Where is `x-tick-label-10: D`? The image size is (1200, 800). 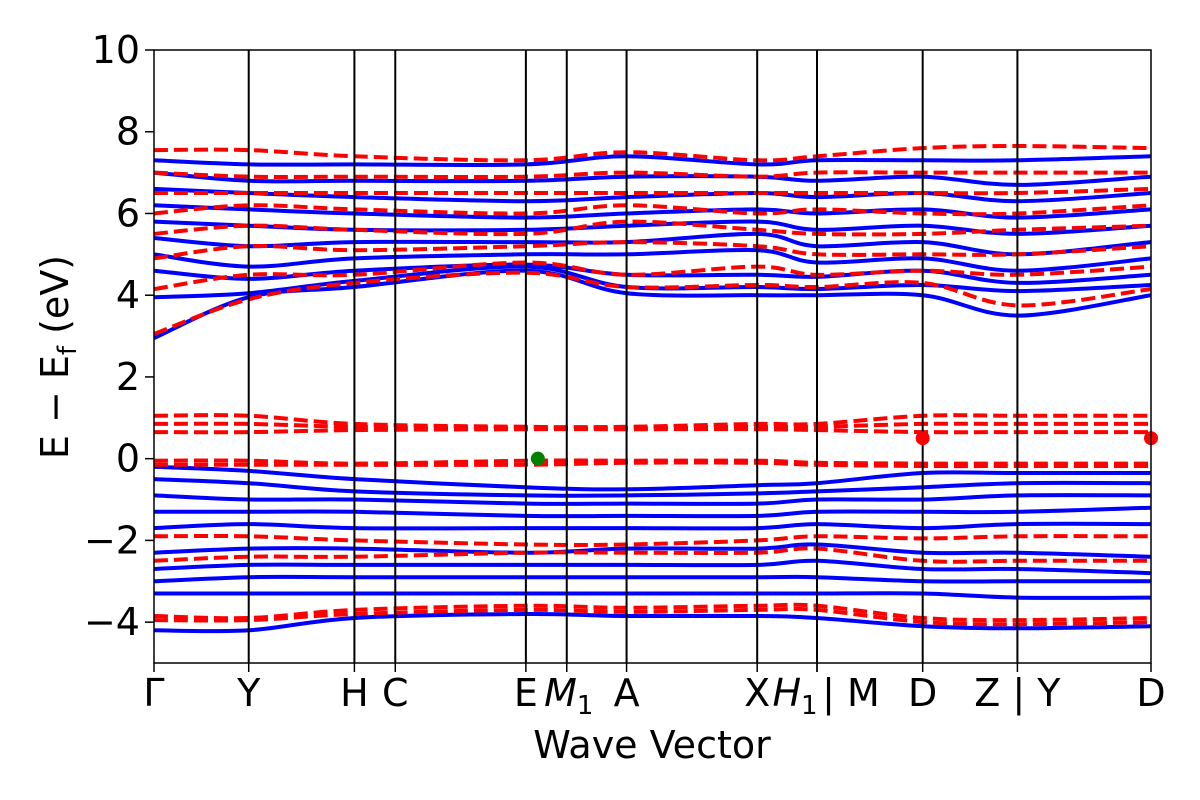
x-tick-label-10: D is located at coordinates (922, 693).